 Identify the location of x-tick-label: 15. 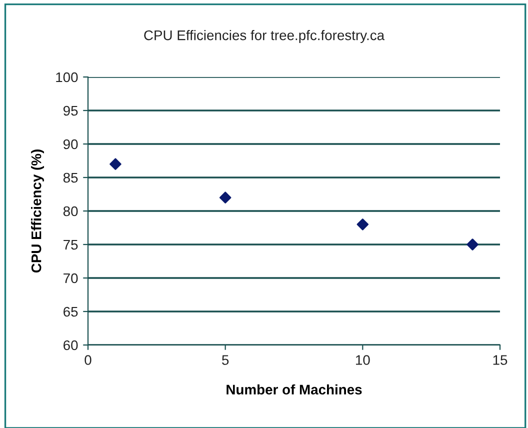
(500, 360).